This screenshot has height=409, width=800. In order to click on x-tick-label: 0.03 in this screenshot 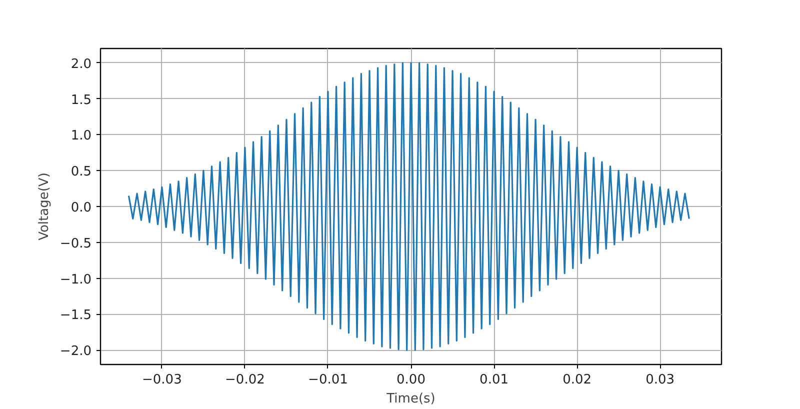, I will do `click(660, 380)`.